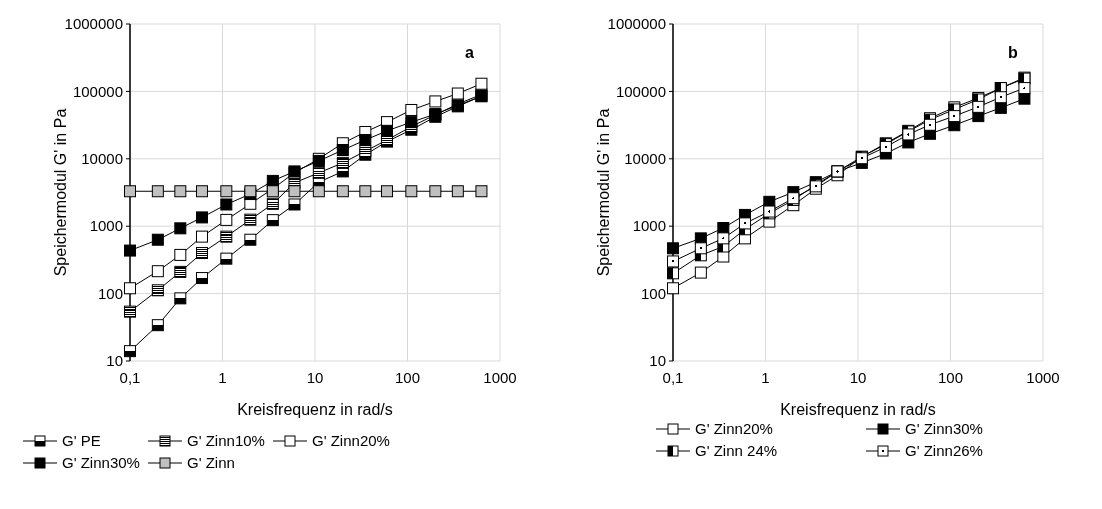 This screenshot has height=509, width=1102. What do you see at coordinates (1013, 52) in the screenshot?
I see `annotation: b` at bounding box center [1013, 52].